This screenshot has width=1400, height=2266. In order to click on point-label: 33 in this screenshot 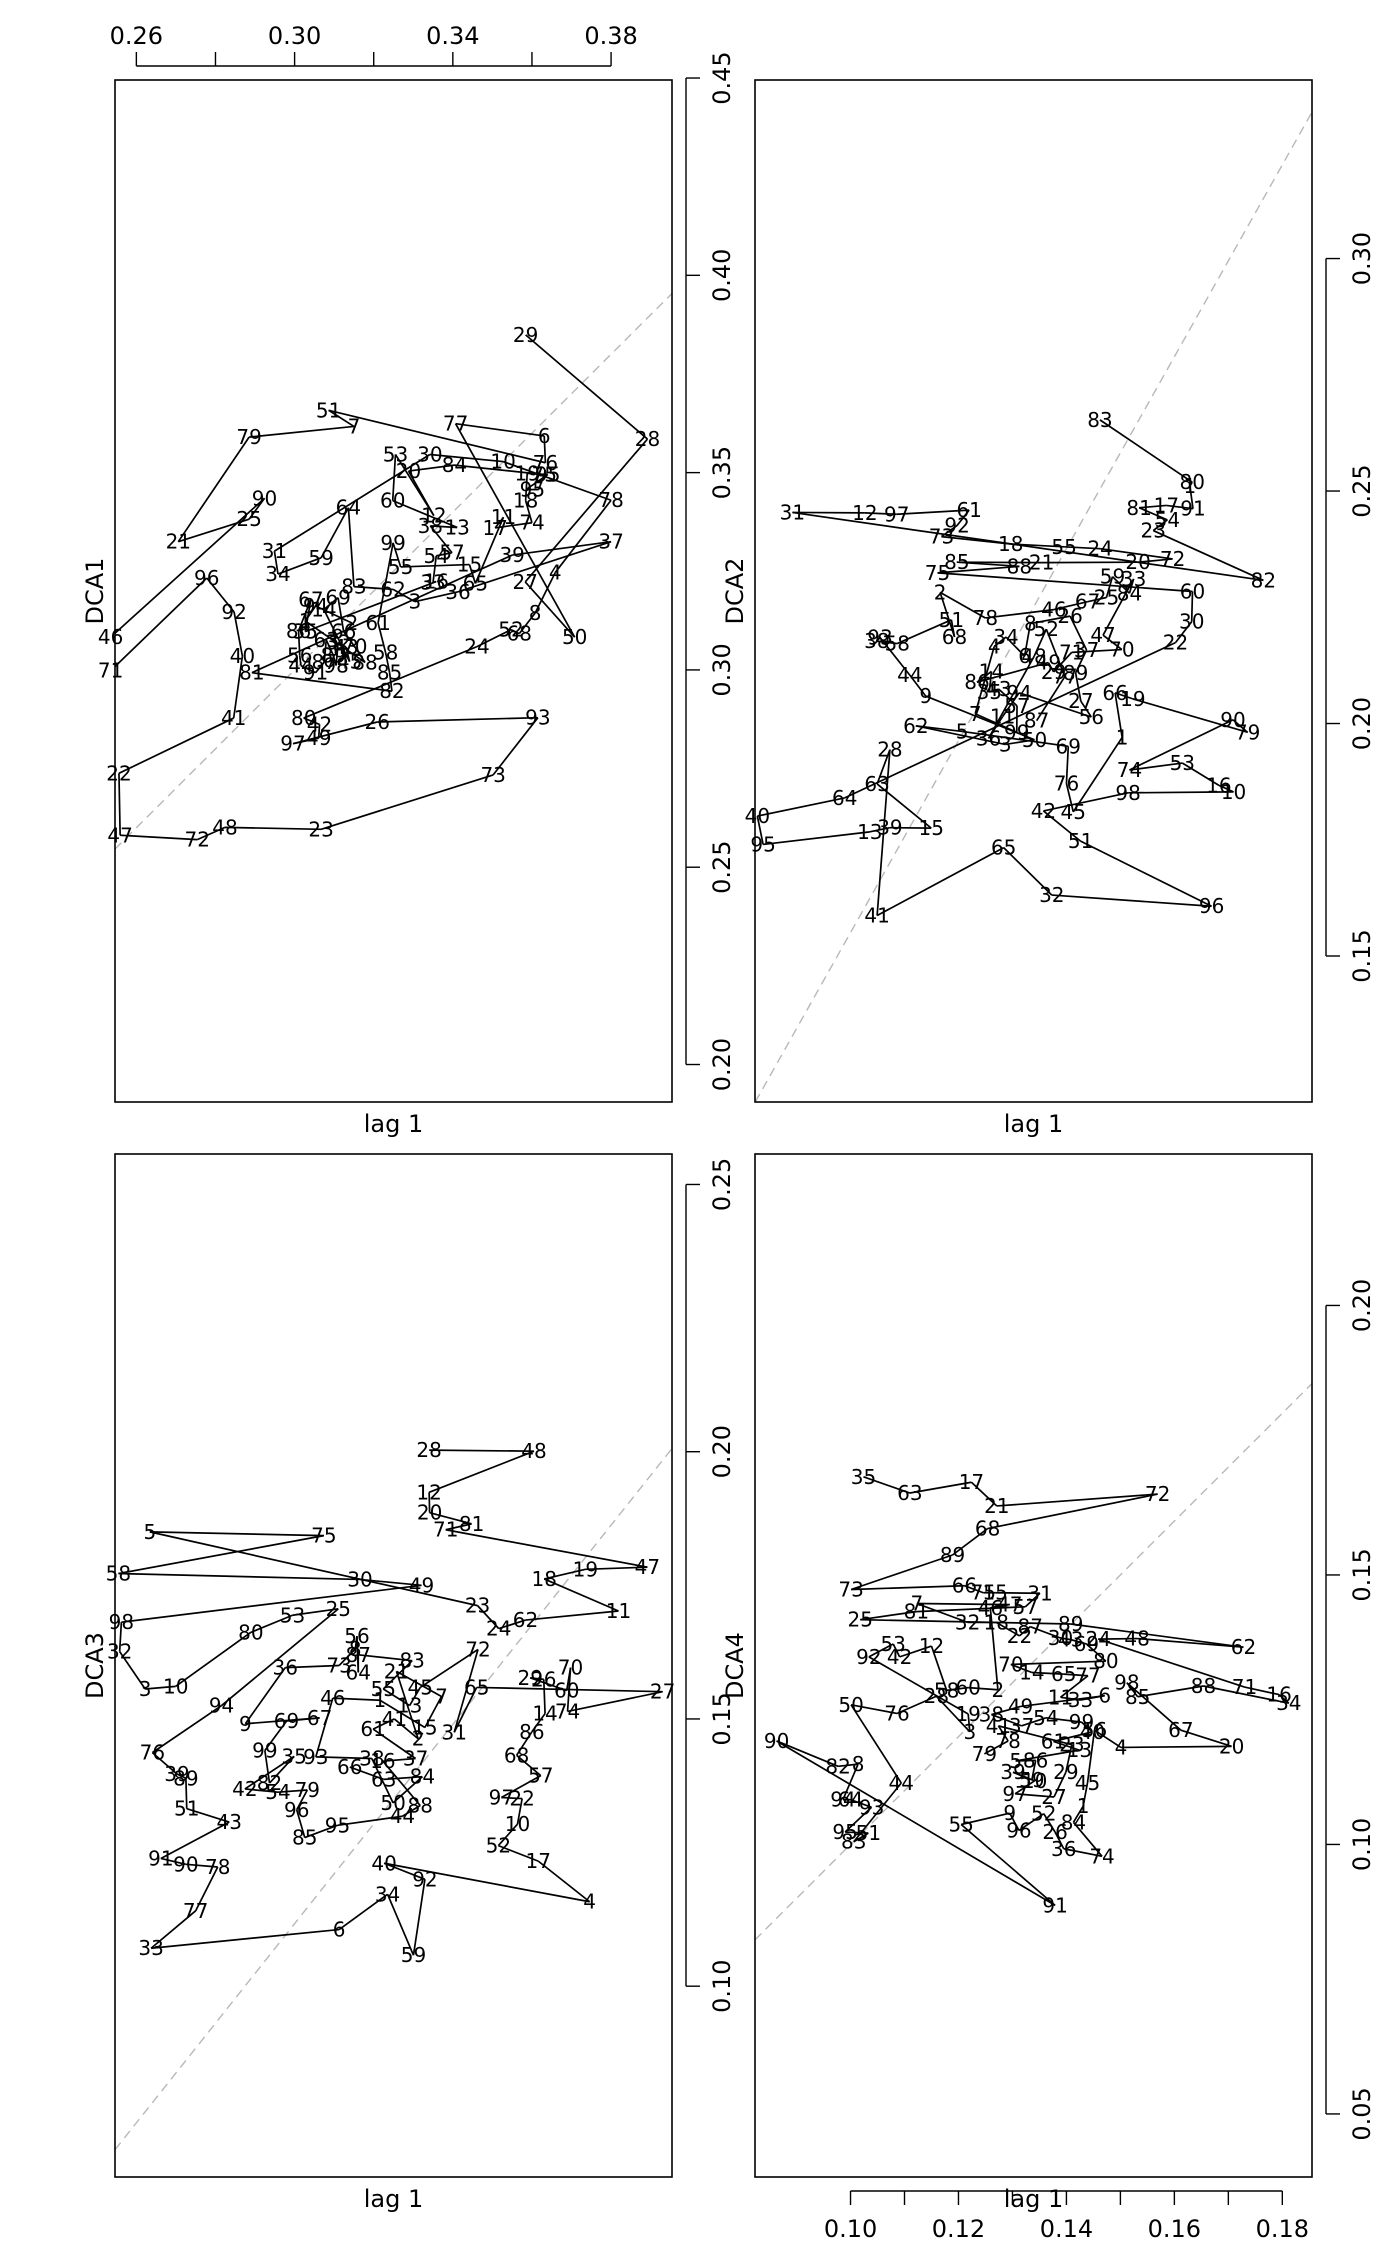, I will do `click(150, 1948)`.